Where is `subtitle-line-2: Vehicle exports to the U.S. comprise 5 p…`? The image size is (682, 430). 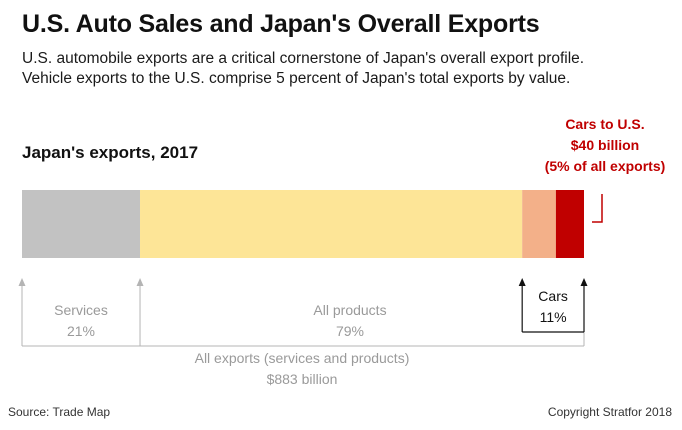
subtitle-line-2: Vehicle exports to the U.S. comprise 5 p… is located at coordinates (296, 78).